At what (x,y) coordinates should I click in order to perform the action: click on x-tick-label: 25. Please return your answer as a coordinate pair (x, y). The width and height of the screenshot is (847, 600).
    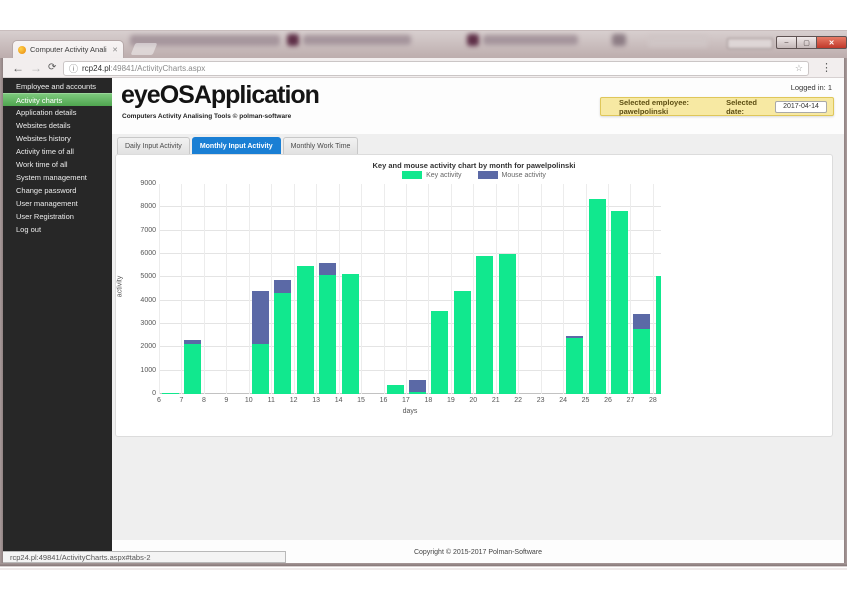
    Looking at the image, I should click on (585, 400).